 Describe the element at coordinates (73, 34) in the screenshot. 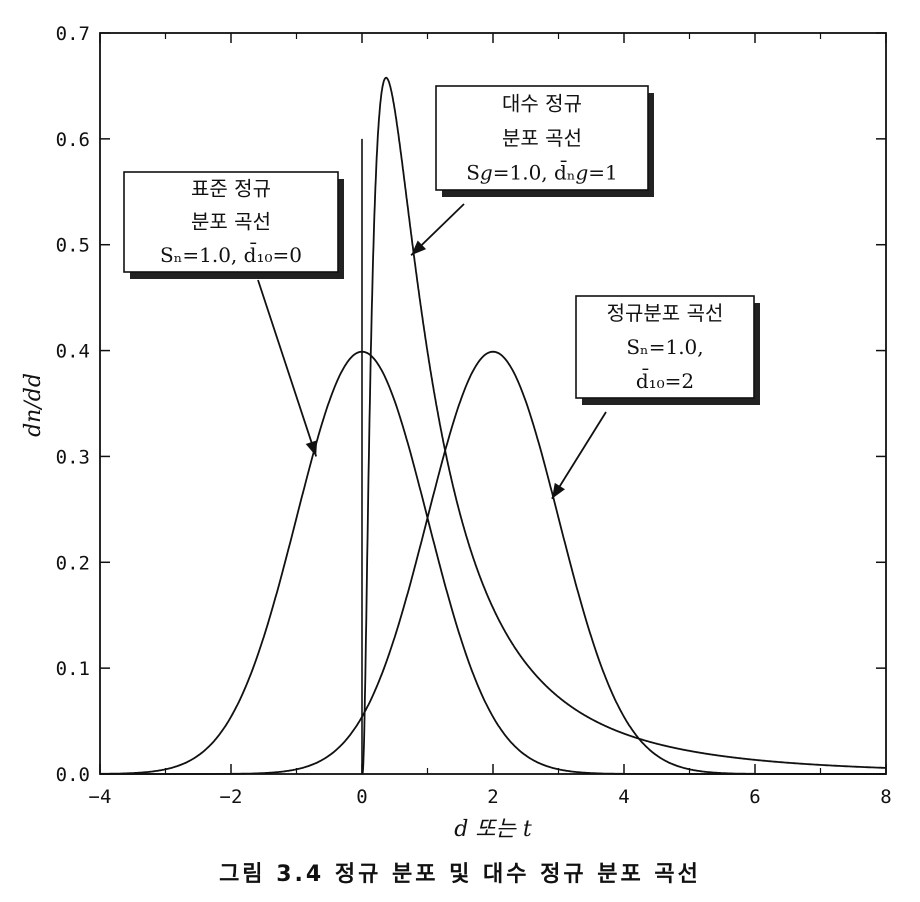

I see `y-tick-label: 0.7` at that location.